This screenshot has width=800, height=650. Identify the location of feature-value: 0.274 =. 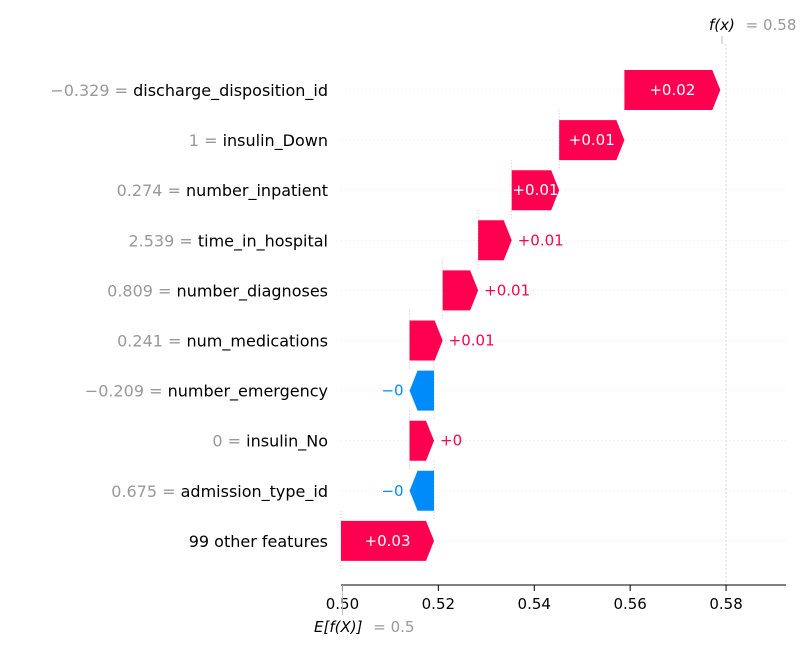
(151, 190).